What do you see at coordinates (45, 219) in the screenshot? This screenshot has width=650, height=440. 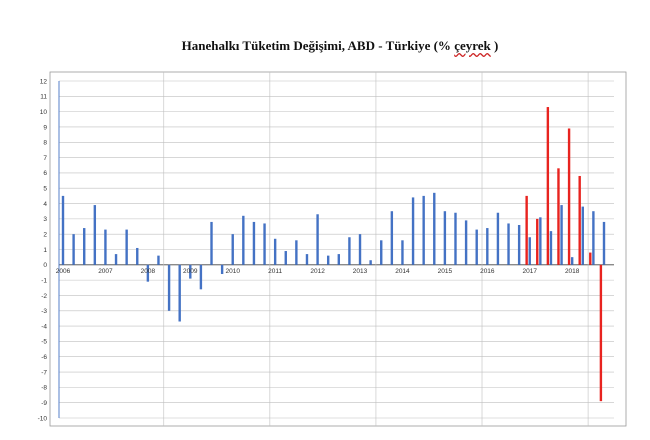 I see `y-tick-label: 3` at bounding box center [45, 219].